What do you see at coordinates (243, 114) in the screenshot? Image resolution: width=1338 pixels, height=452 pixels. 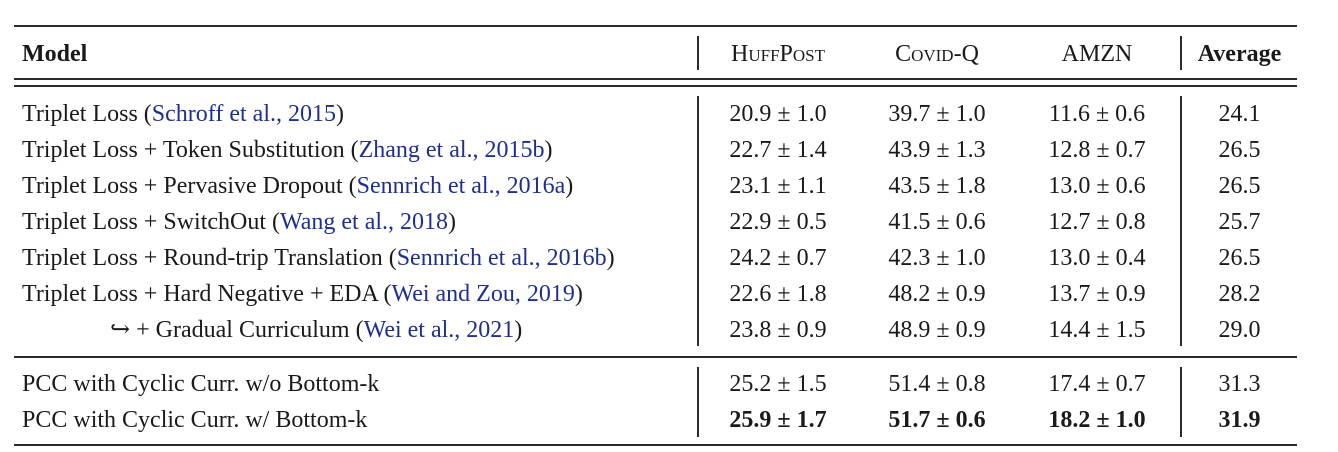 I see `citation-link: Schroff et al., 2015` at bounding box center [243, 114].